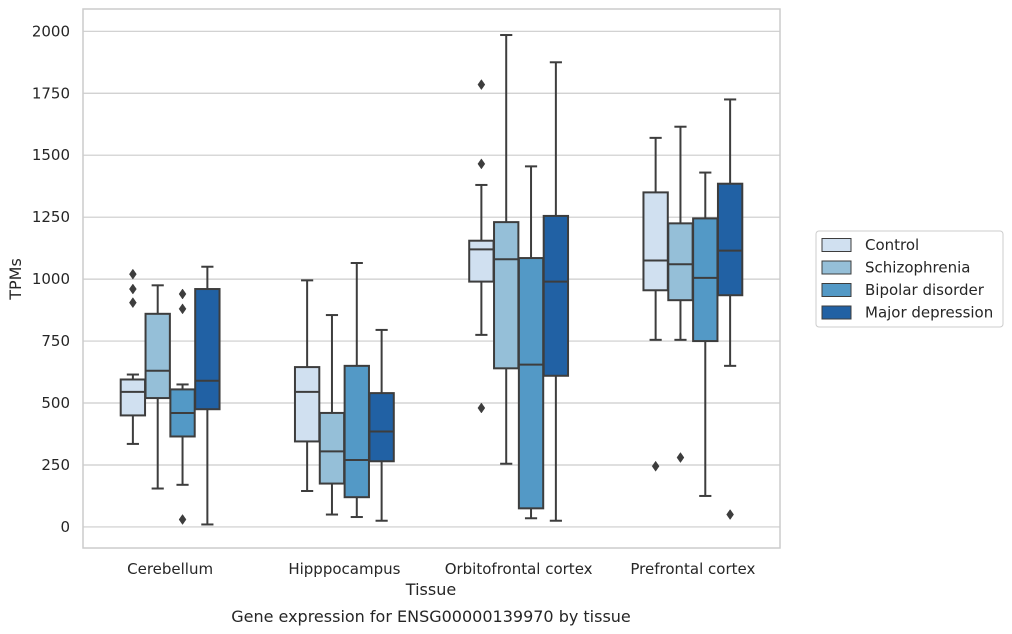 The width and height of the screenshot is (1012, 634). I want to click on legend-frame, so click(909, 279).